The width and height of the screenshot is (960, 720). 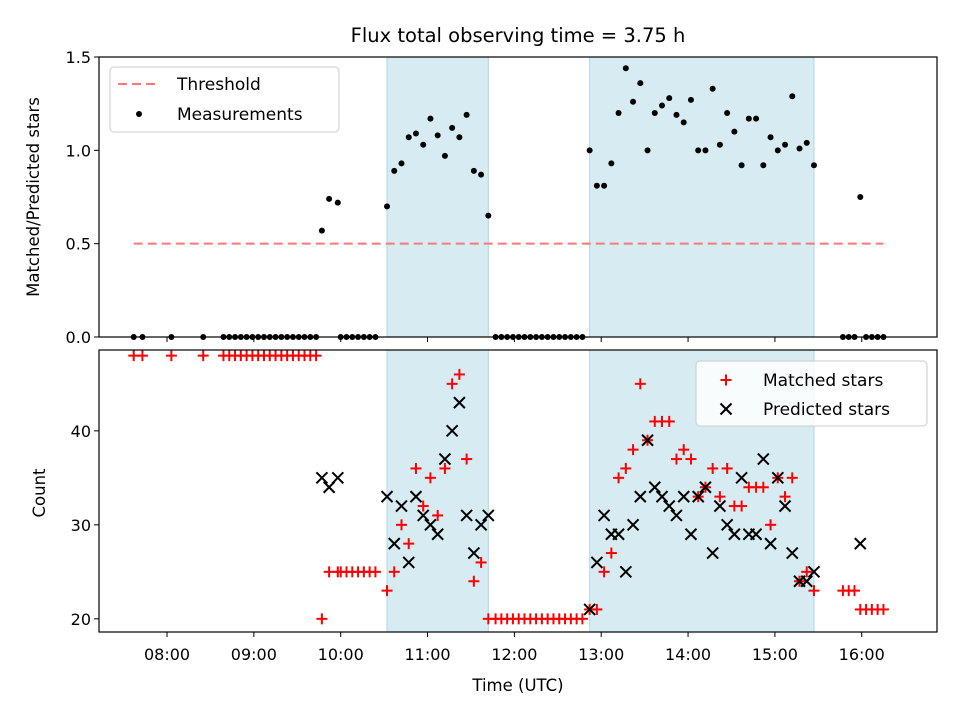 I want to click on bottom-y-tick-label: 20, so click(x=81, y=619).